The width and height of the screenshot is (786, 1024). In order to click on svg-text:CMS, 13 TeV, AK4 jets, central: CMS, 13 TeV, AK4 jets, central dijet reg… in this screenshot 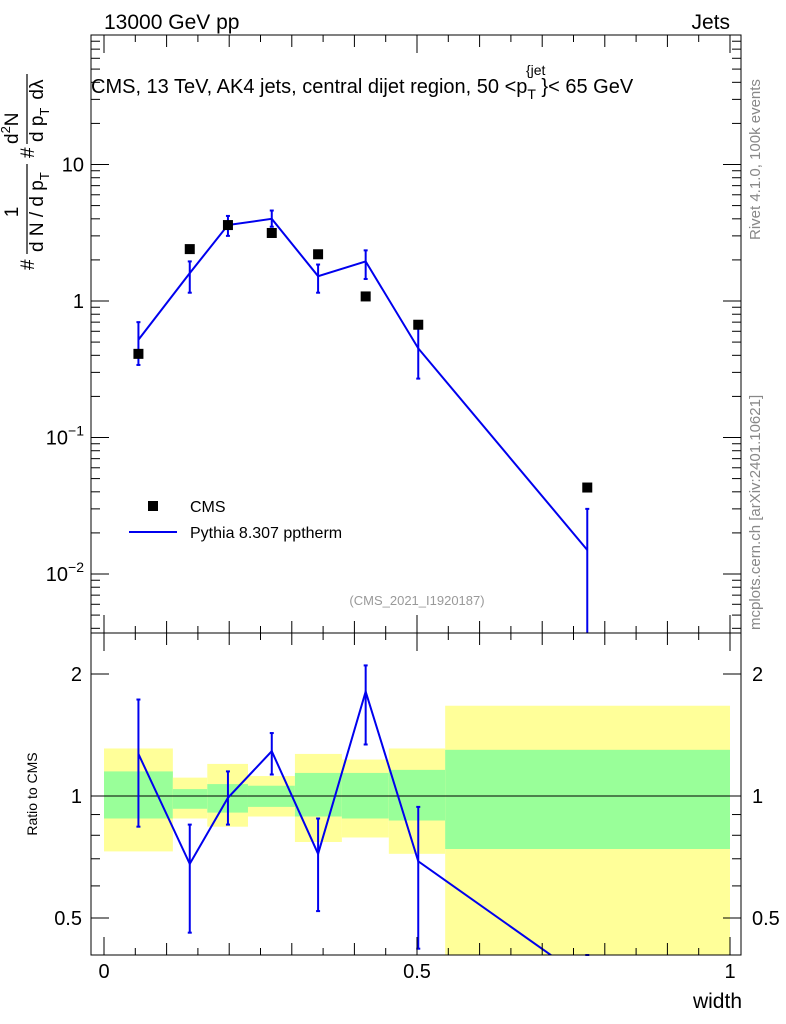, I will do `click(362, 82)`.